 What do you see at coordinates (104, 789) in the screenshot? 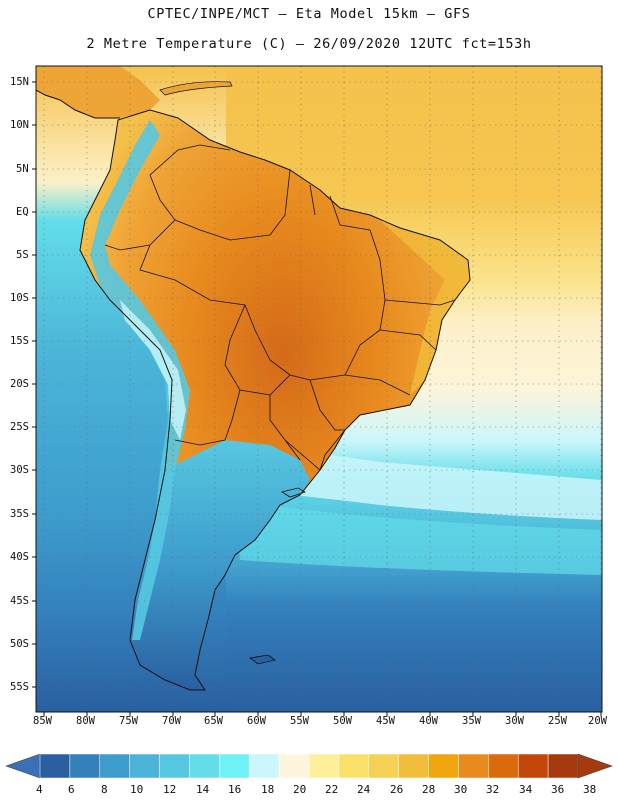
I see `colorbar-label: 8` at bounding box center [104, 789].